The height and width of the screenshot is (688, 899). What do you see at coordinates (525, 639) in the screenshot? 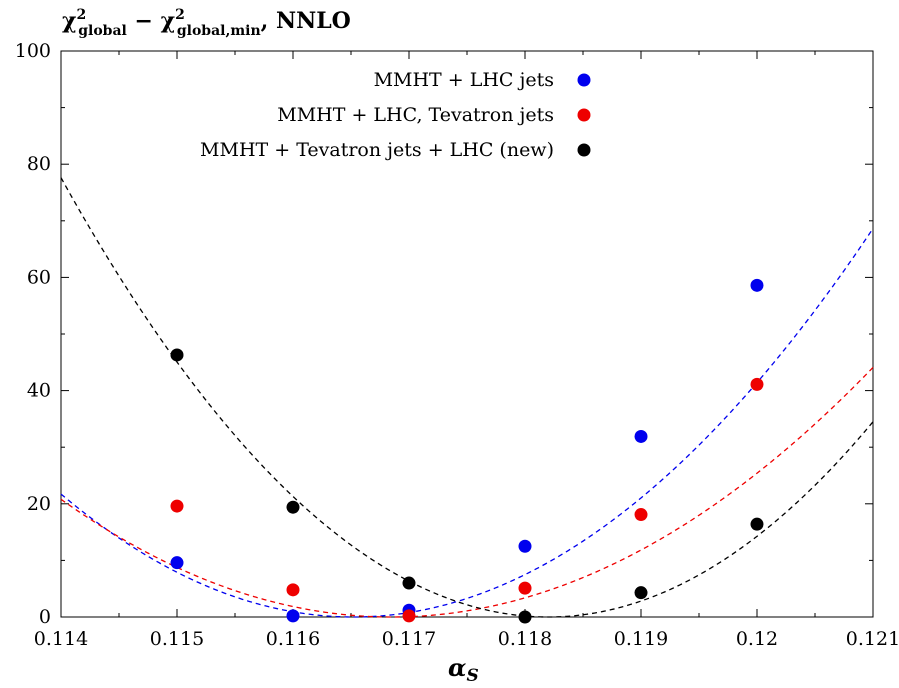
I see `x-tick-label: 0.118` at bounding box center [525, 639].